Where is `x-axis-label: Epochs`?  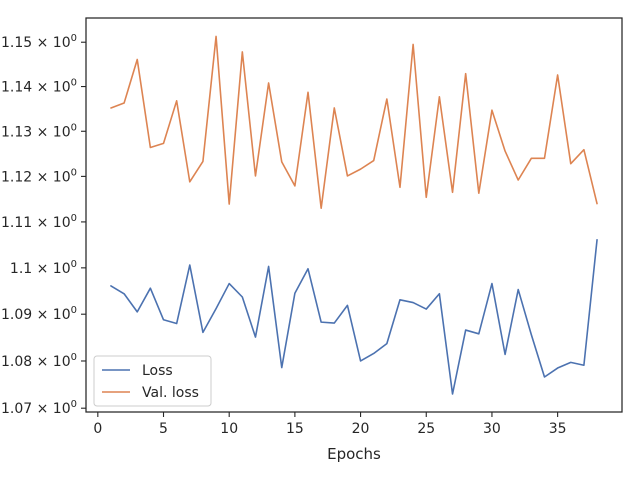
x-axis-label: Epochs is located at coordinates (354, 454).